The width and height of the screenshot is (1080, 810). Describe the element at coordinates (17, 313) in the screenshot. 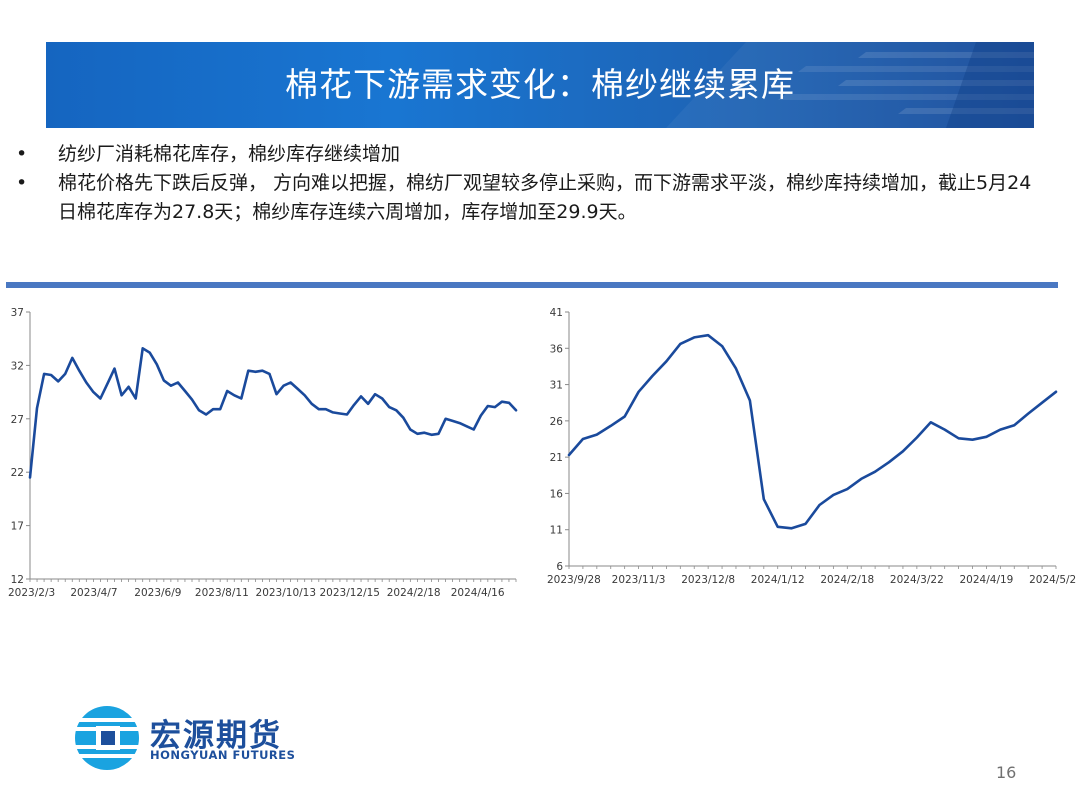

I see `y-tick-label: 37` at that location.